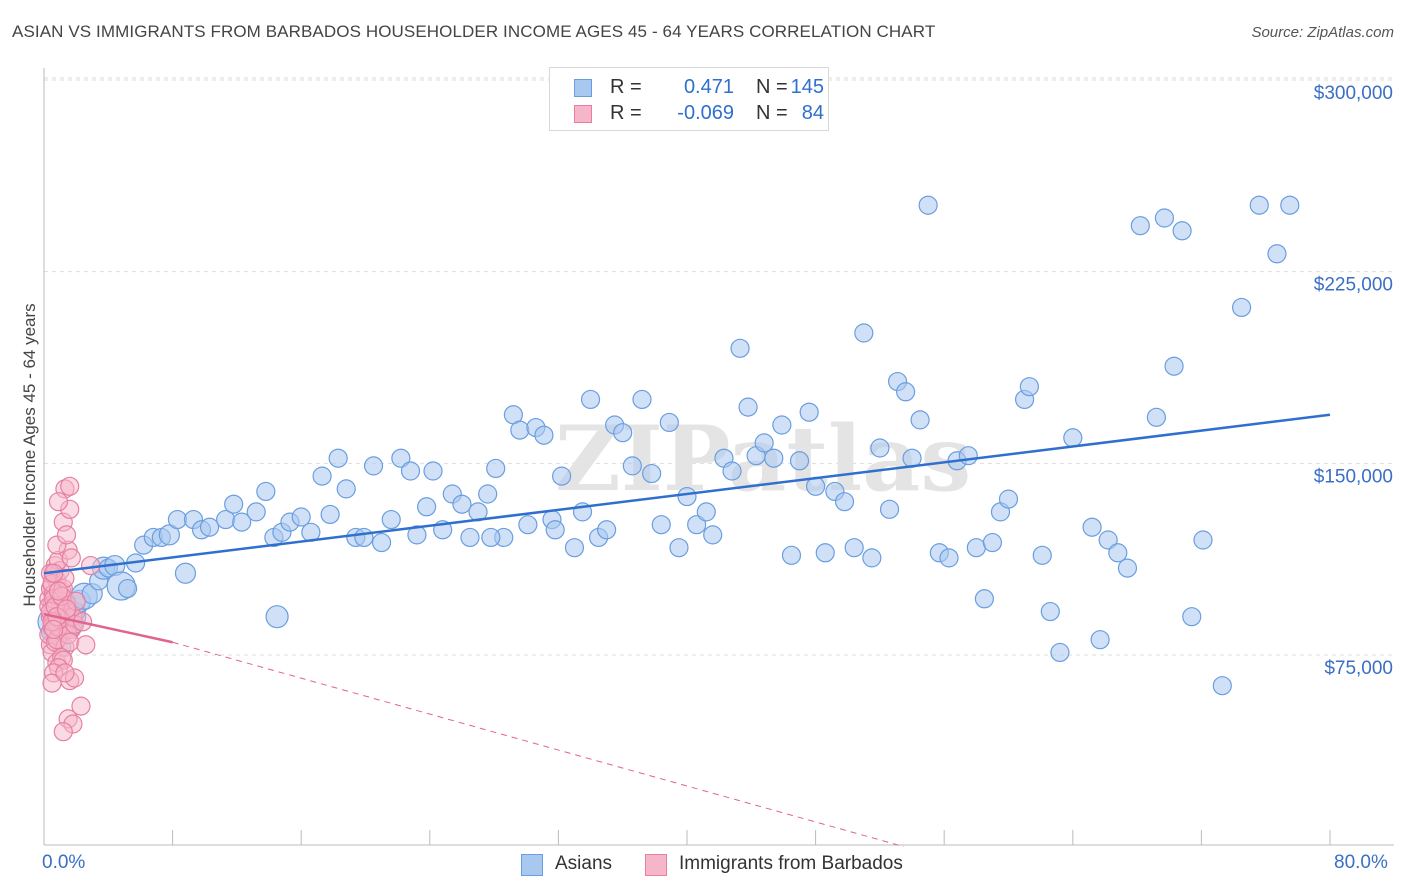  Describe the element at coordinates (1322, 32) in the screenshot. I see `source-label: Source: ZipAtlas.com` at that location.